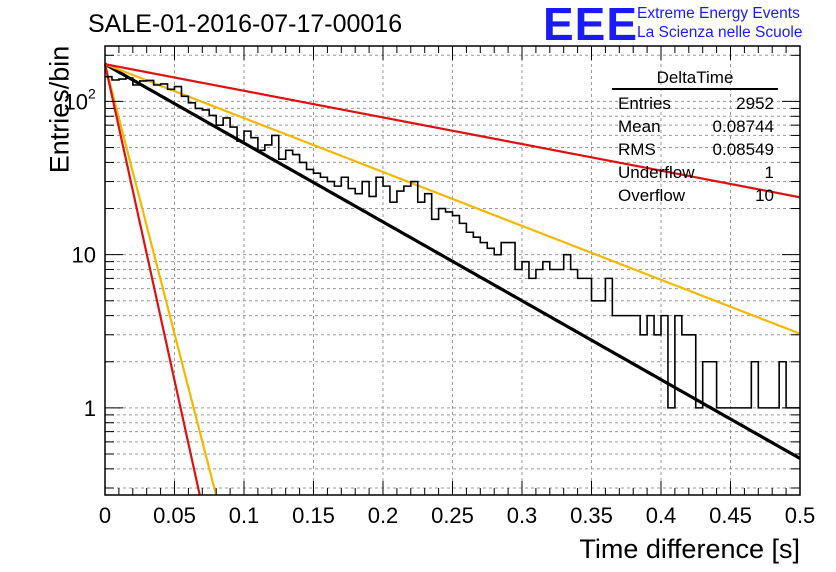 The width and height of the screenshot is (836, 572). What do you see at coordinates (695, 149) in the screenshot?
I see `stats-row-rms: RMS 0.08549` at bounding box center [695, 149].